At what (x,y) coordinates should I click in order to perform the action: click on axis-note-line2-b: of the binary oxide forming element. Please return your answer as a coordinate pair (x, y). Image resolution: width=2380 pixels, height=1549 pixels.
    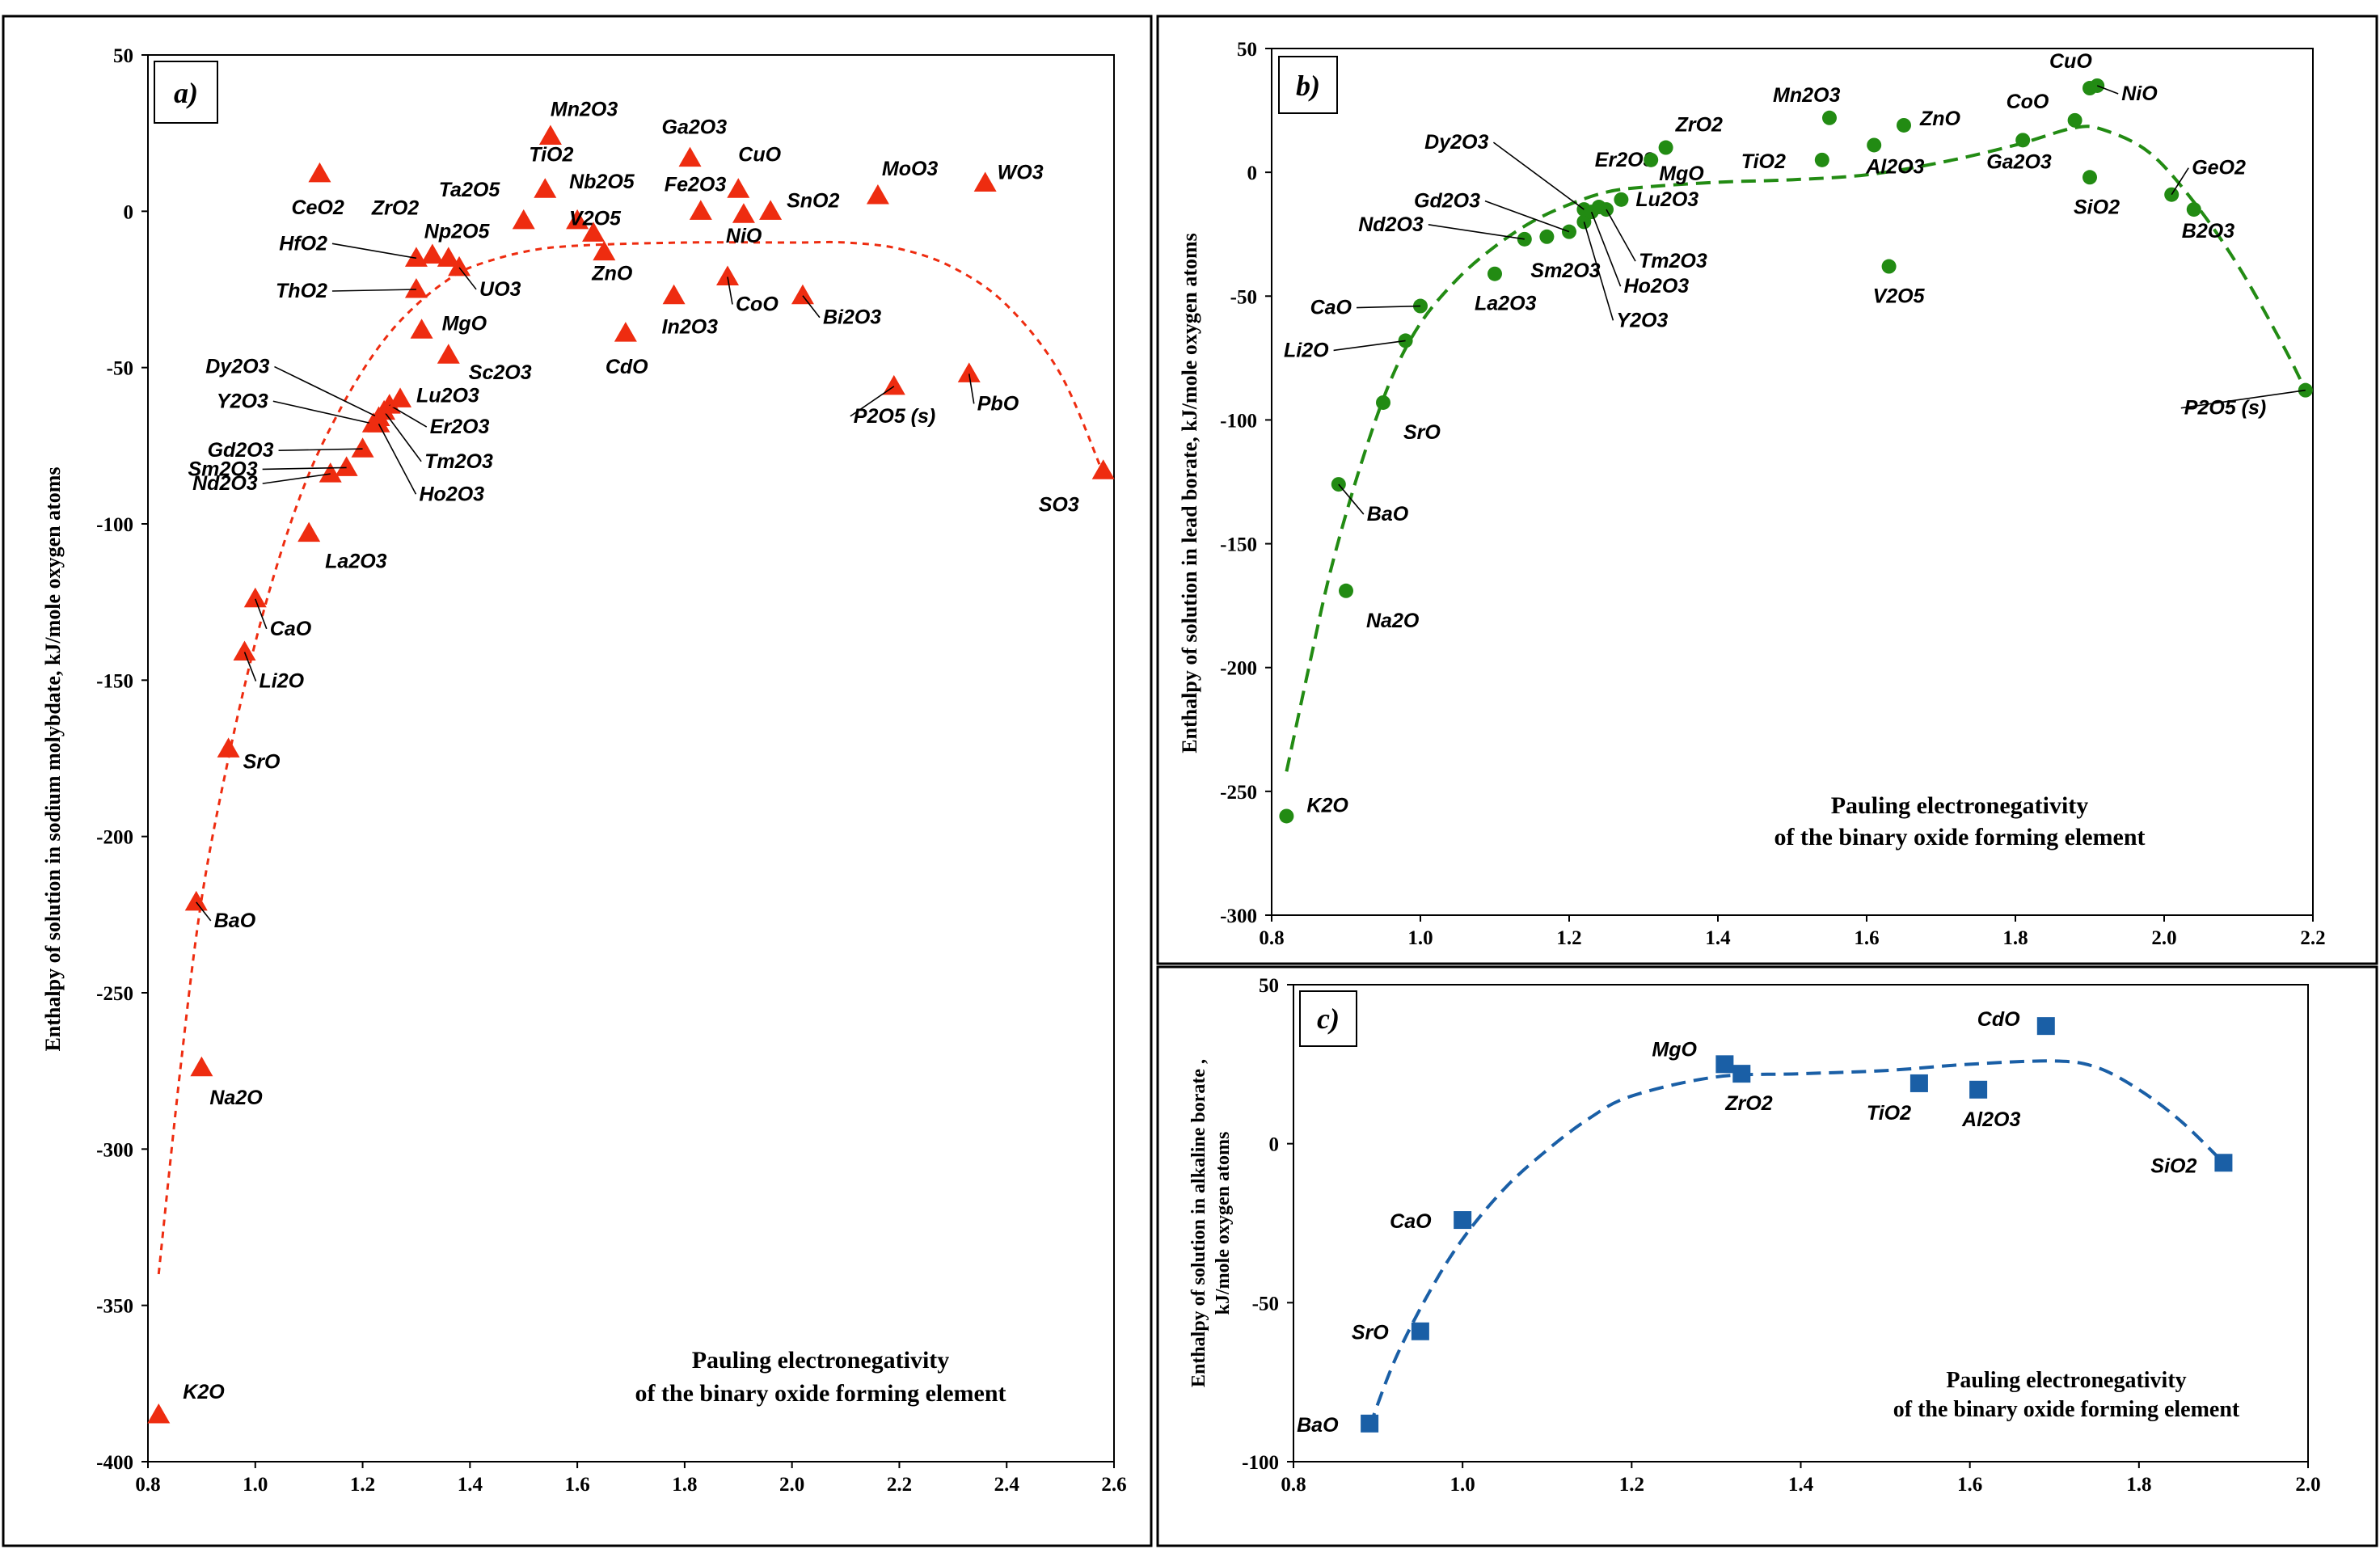
    Looking at the image, I should click on (1960, 837).